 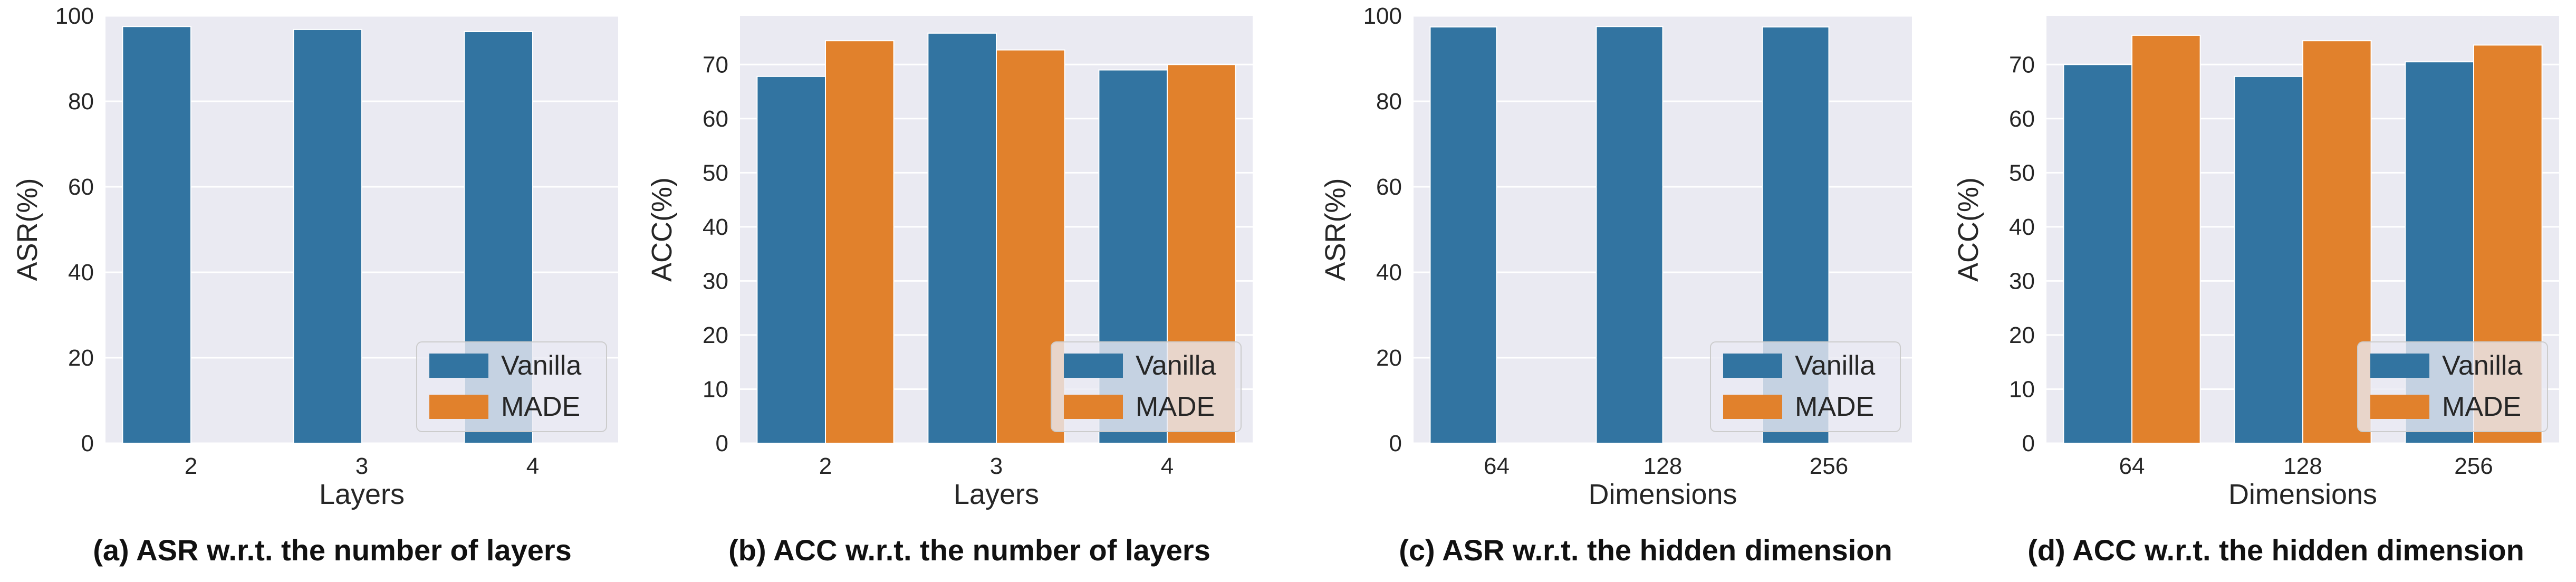 I want to click on panel-caption: (d) ACC w.r.t. the hidden dimension, so click(x=2276, y=550).